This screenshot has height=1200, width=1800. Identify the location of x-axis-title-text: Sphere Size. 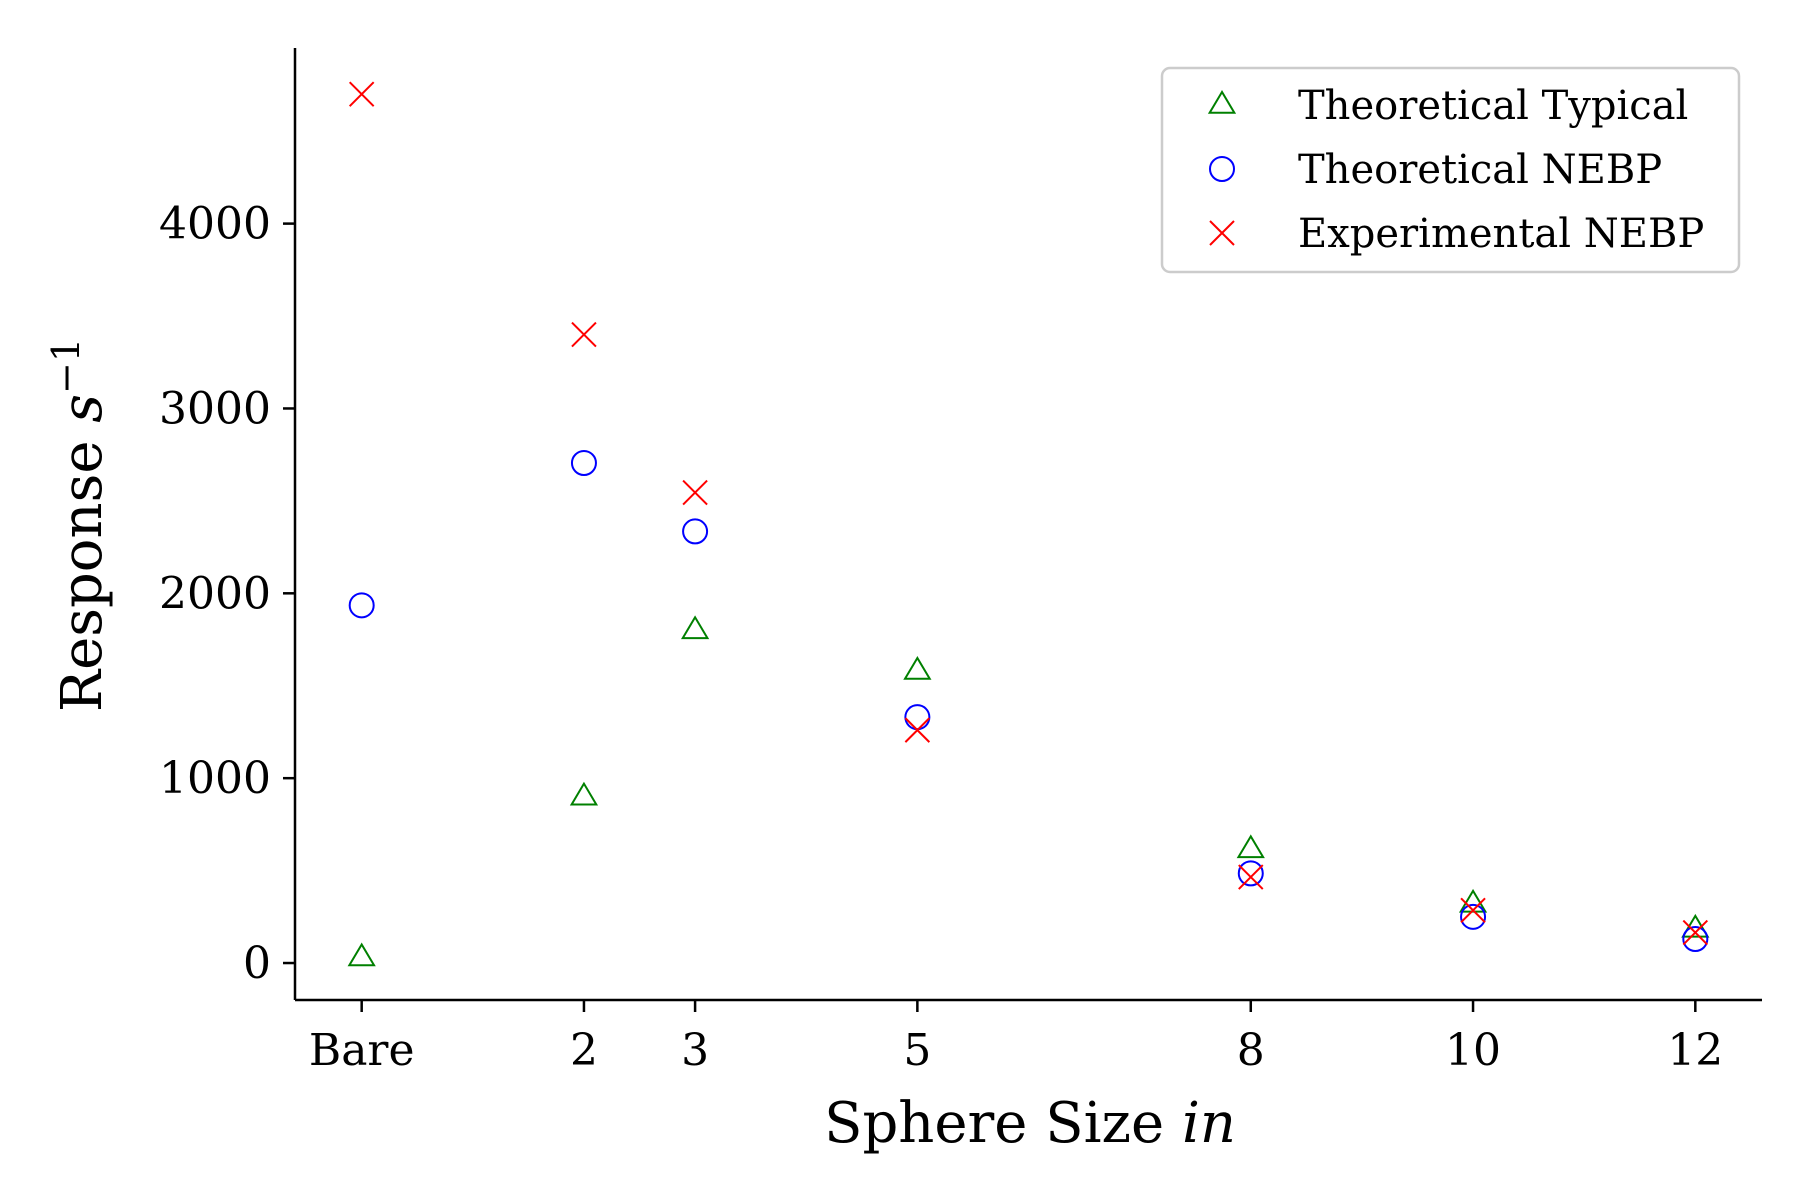
(994, 1123).